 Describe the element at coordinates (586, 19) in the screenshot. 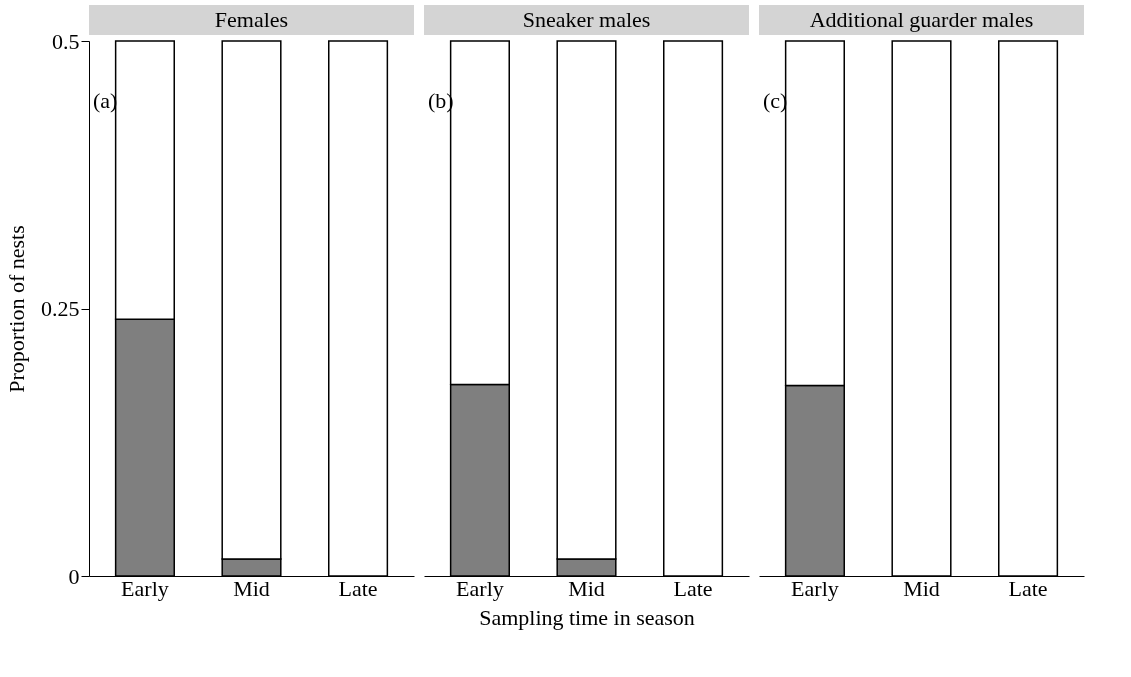

I see `chart-title: Sneaker males` at that location.